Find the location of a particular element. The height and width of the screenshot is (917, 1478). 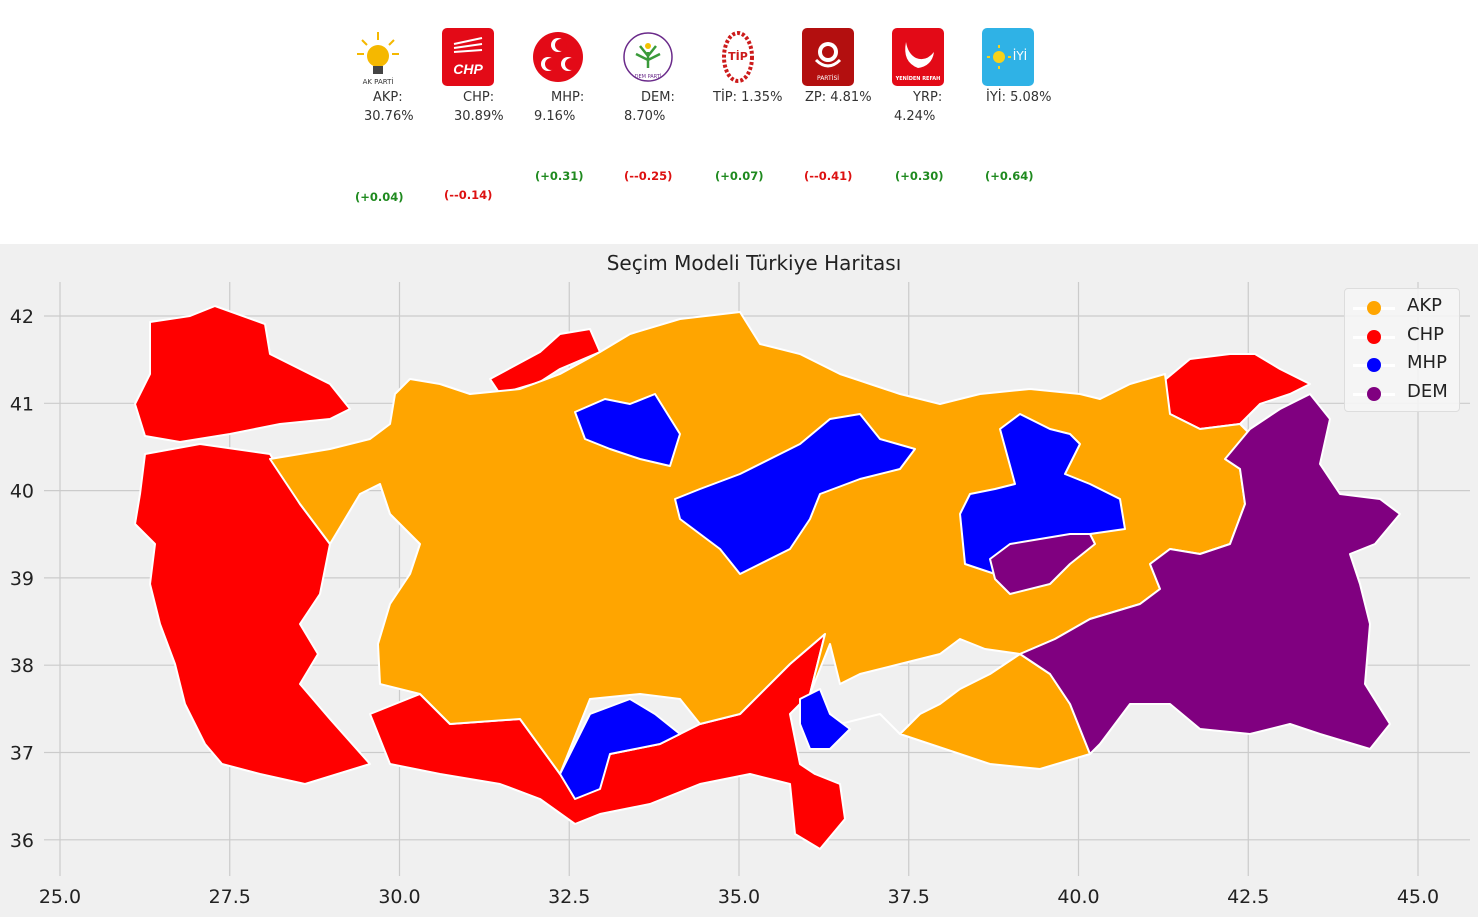

x-tick-label: 27.5 is located at coordinates (230, 897).